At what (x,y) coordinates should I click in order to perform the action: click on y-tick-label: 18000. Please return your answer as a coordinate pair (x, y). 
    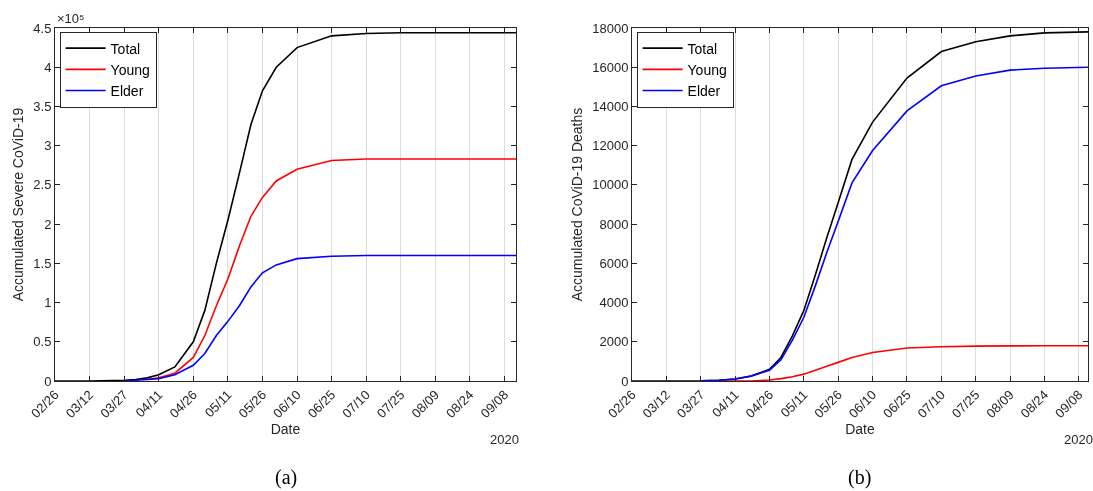
    Looking at the image, I should click on (610, 28).